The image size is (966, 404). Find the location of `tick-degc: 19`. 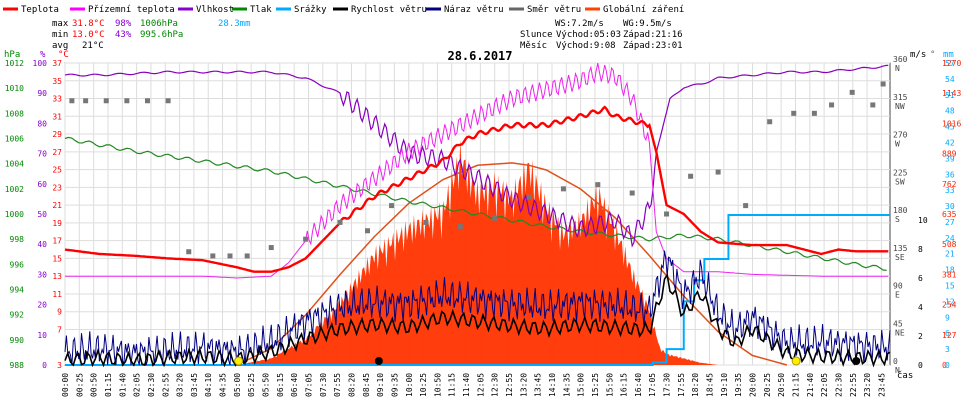

tick-degc: 19 is located at coordinates (57, 223).